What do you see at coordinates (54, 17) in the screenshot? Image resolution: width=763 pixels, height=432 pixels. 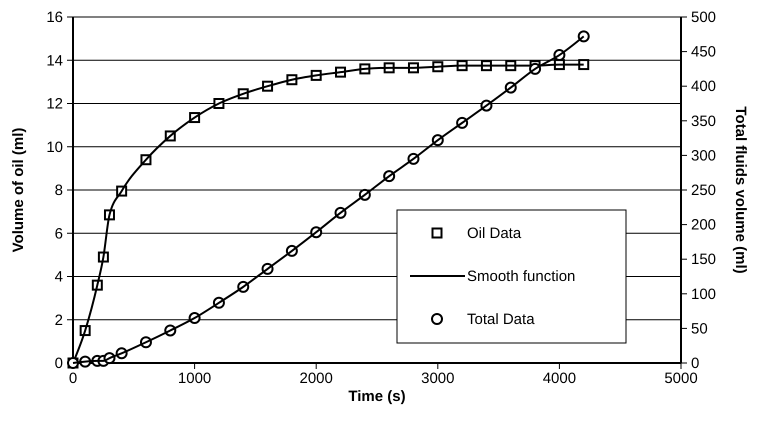 I see `y-tick-label: 16` at bounding box center [54, 17].